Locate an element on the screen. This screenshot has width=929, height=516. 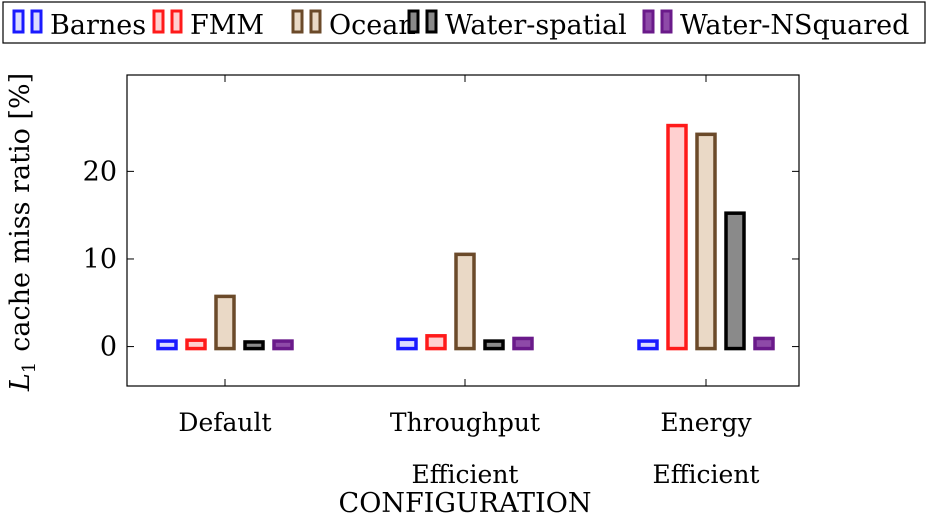
y-axis-title-sub: 1 is located at coordinates (29, 367).